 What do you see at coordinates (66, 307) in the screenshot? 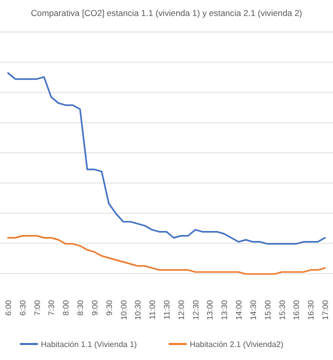
I see `x-tick-label: 8:00` at bounding box center [66, 307].